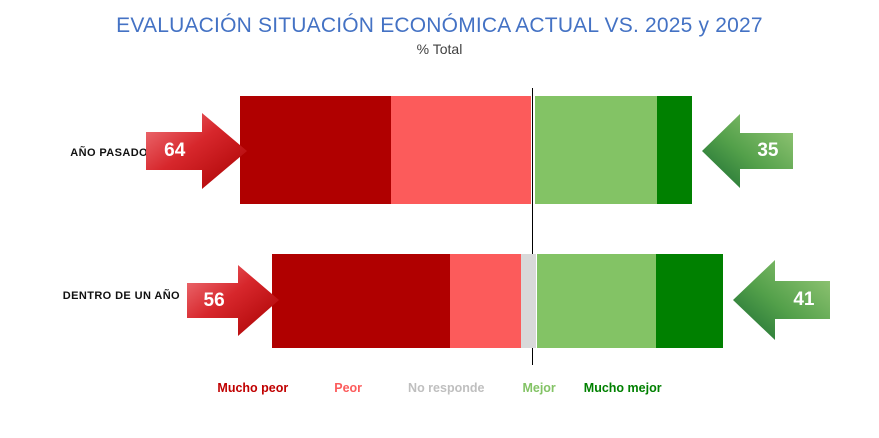 The width and height of the screenshot is (879, 438). What do you see at coordinates (532, 226) in the screenshot?
I see `center-axis-line` at bounding box center [532, 226].